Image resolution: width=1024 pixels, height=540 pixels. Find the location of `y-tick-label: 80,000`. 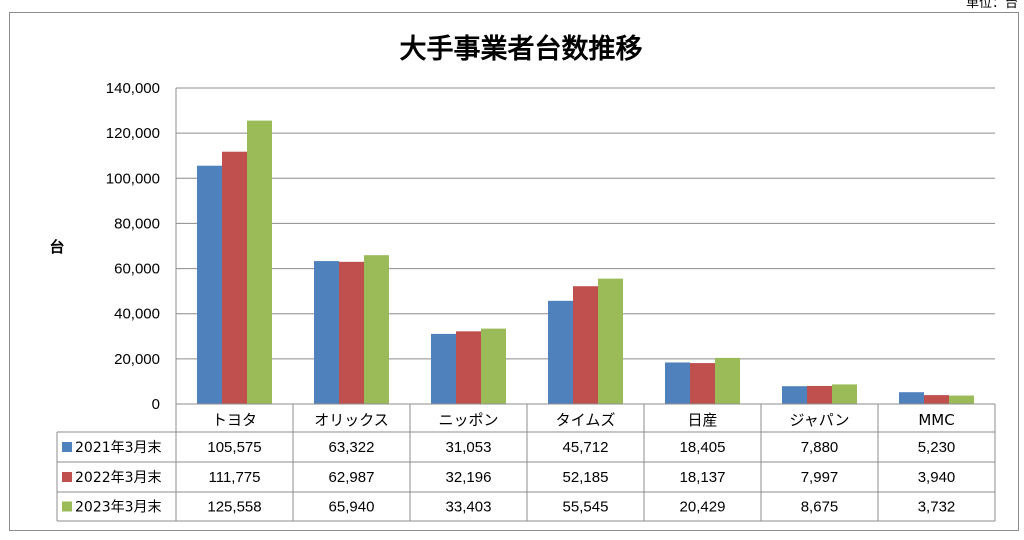

y-tick-label: 80,000 is located at coordinates (137, 223).